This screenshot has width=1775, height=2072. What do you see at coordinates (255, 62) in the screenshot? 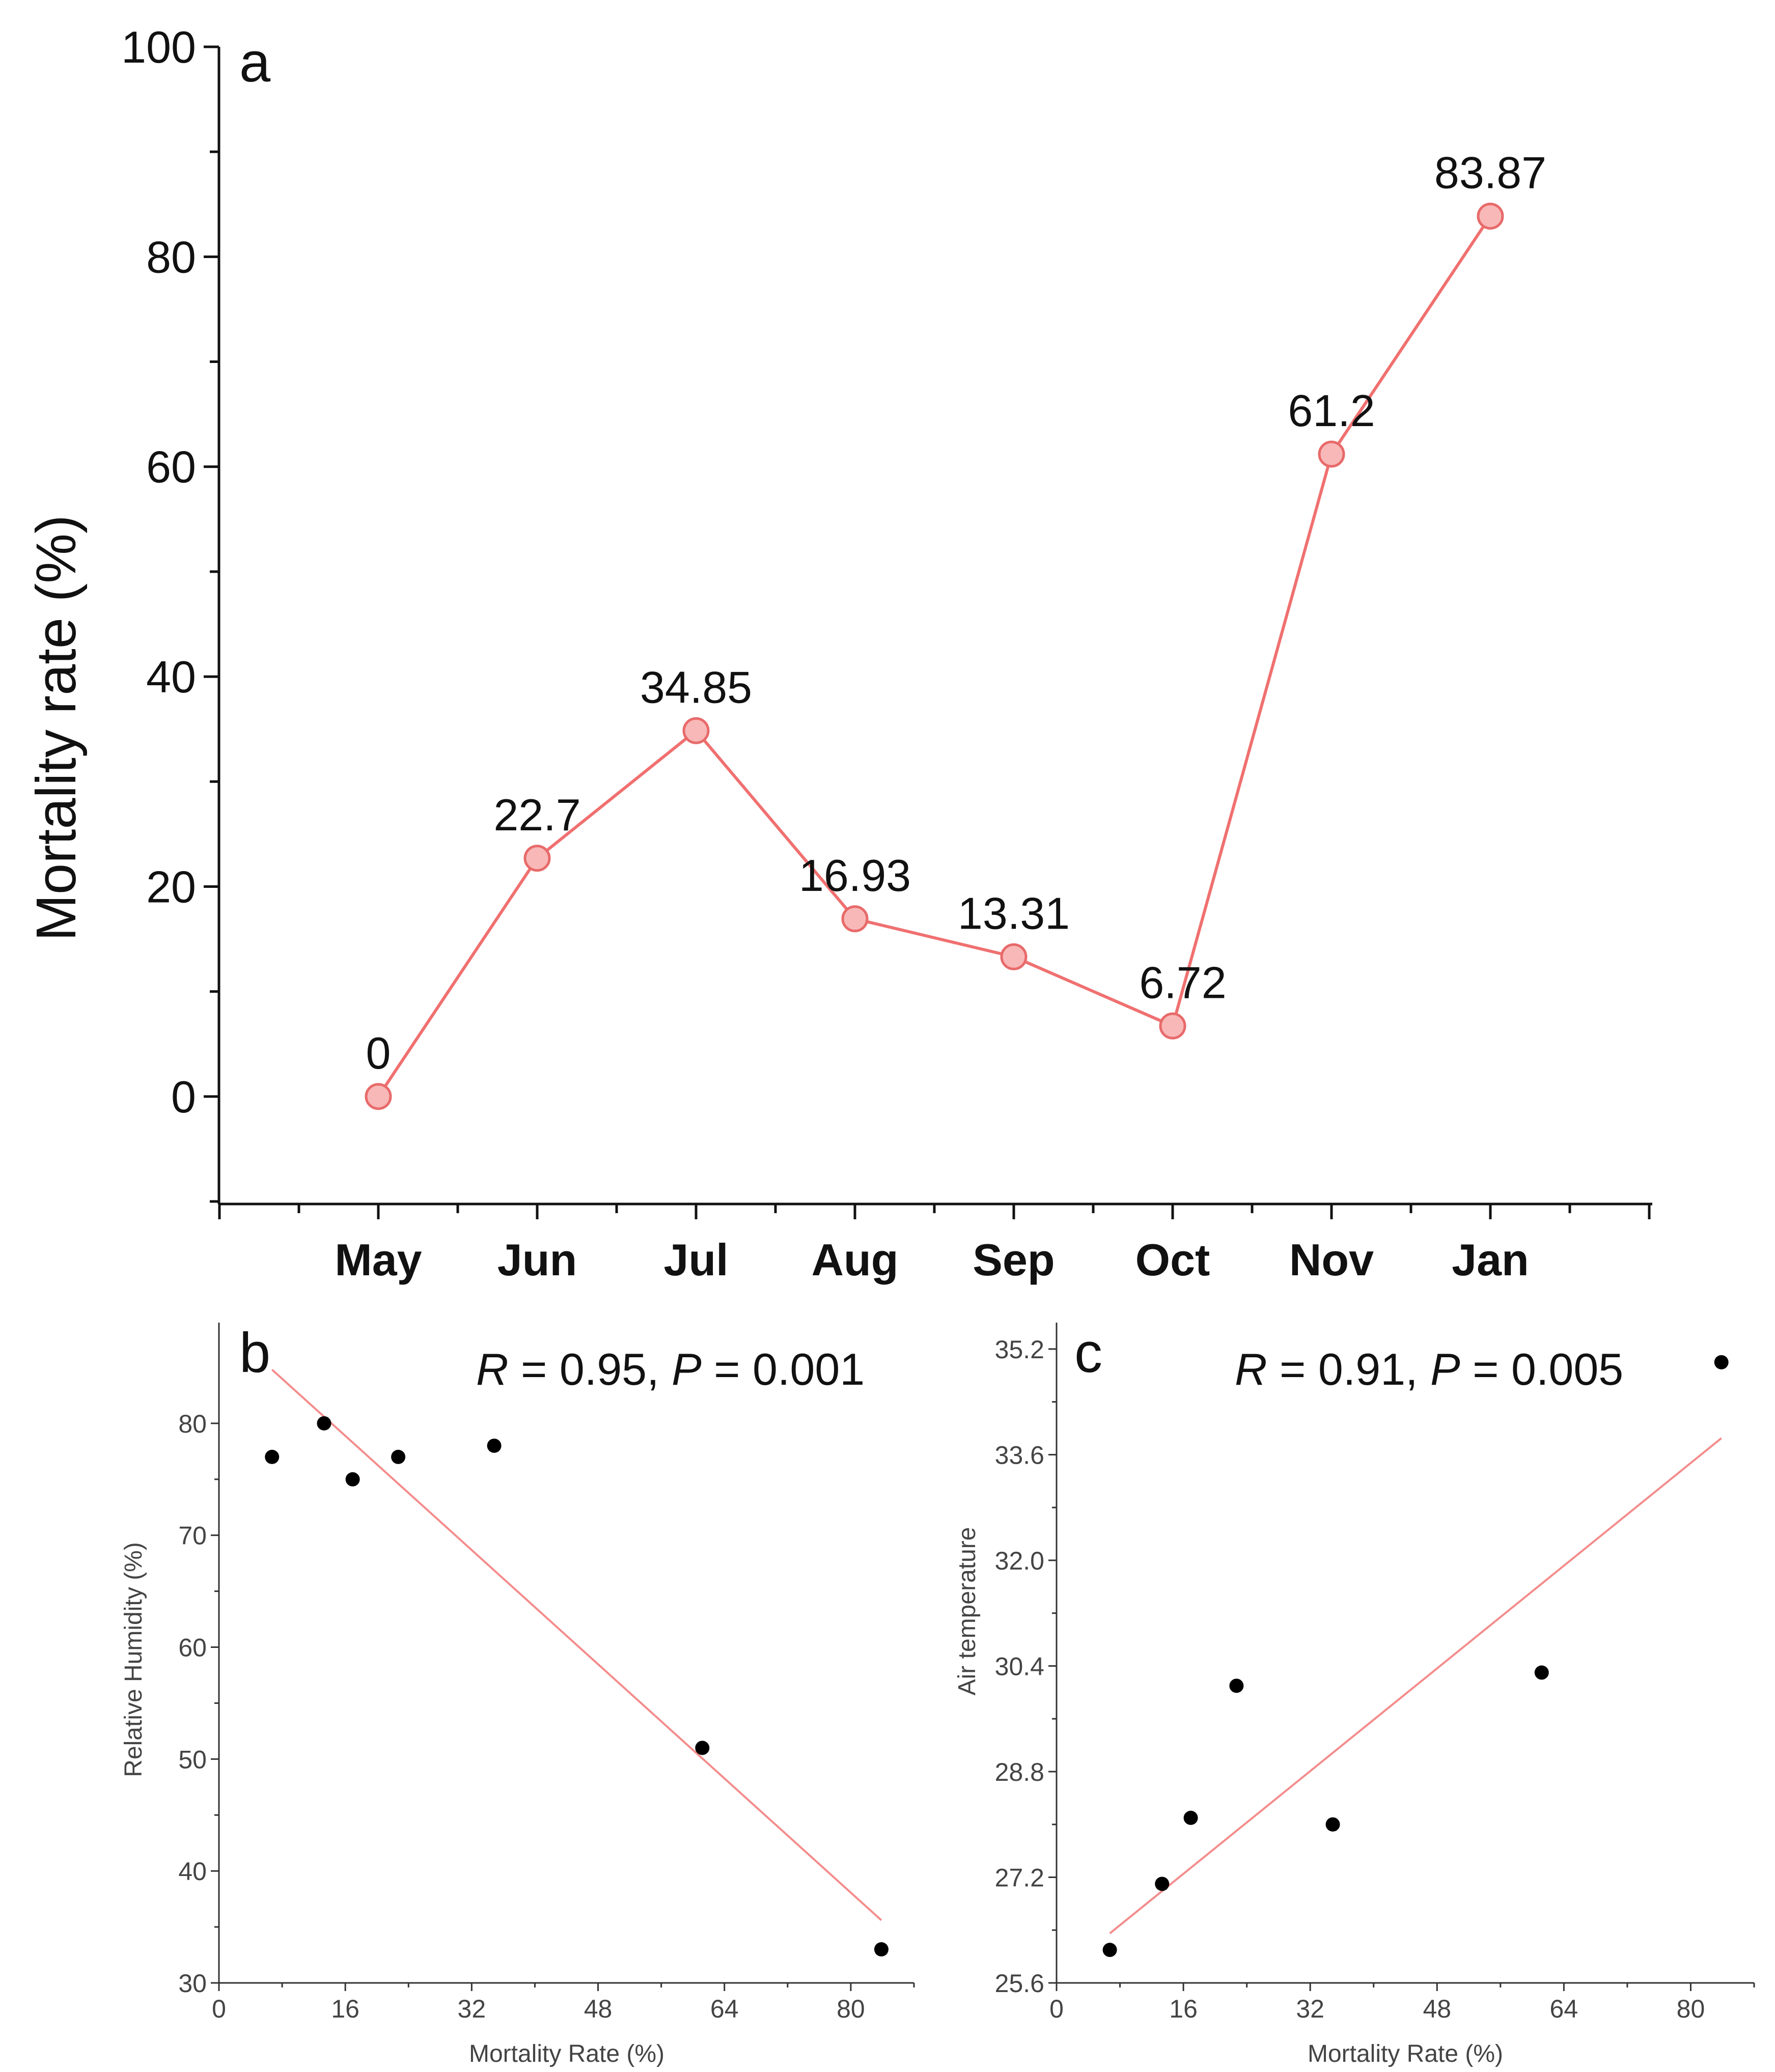
I see `panel-a-letter: a` at bounding box center [255, 62].